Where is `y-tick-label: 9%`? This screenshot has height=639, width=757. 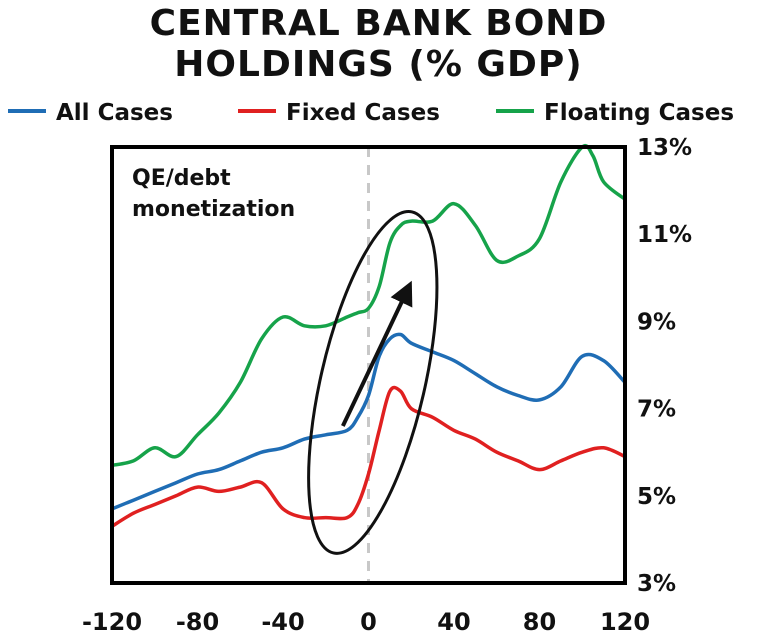
y-tick-label: 9% is located at coordinates (656, 322).